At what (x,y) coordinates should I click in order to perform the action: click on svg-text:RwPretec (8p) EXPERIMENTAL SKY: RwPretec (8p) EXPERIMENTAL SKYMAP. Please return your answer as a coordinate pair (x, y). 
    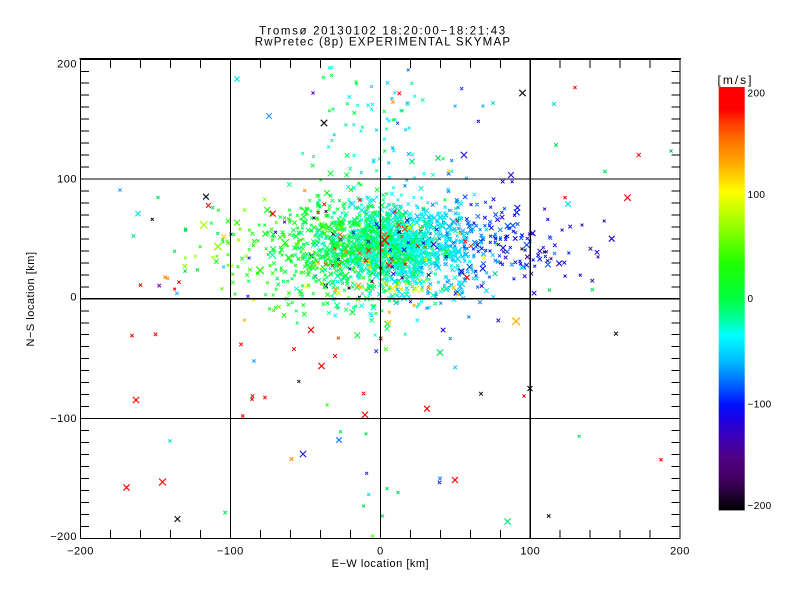
    Looking at the image, I should click on (383, 43).